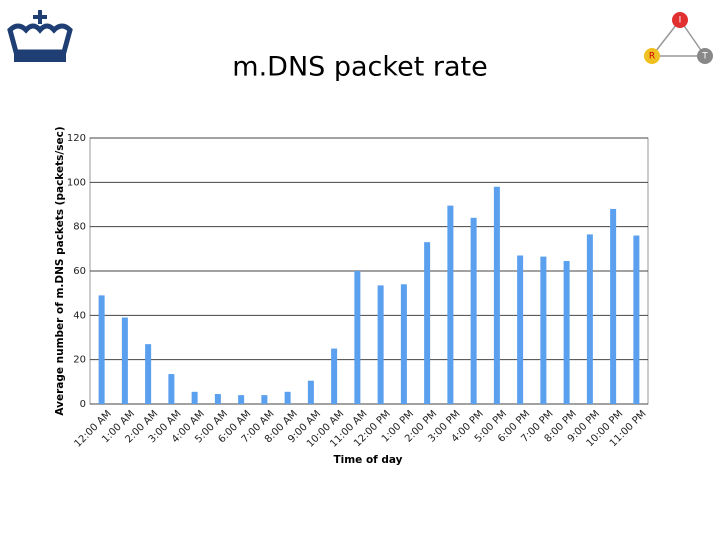 This screenshot has width=720, height=540. What do you see at coordinates (704, 57) in the screenshot?
I see `node-label: T` at bounding box center [704, 57].